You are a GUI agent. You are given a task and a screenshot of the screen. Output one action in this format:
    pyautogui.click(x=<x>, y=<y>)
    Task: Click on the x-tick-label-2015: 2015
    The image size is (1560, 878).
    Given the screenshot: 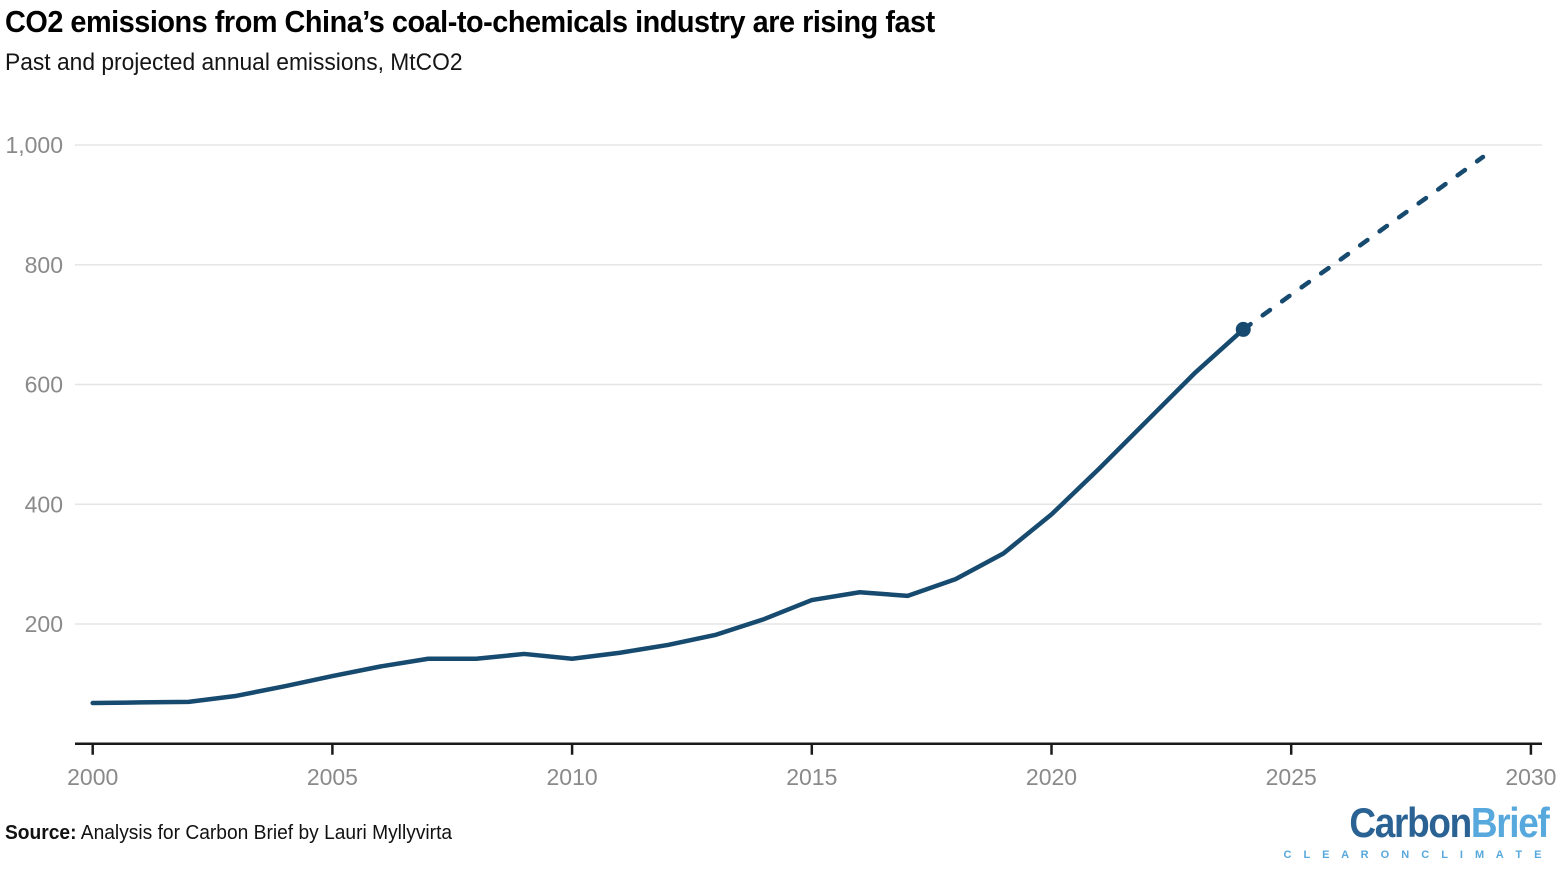 What is the action you would take?
    pyautogui.click(x=811, y=777)
    